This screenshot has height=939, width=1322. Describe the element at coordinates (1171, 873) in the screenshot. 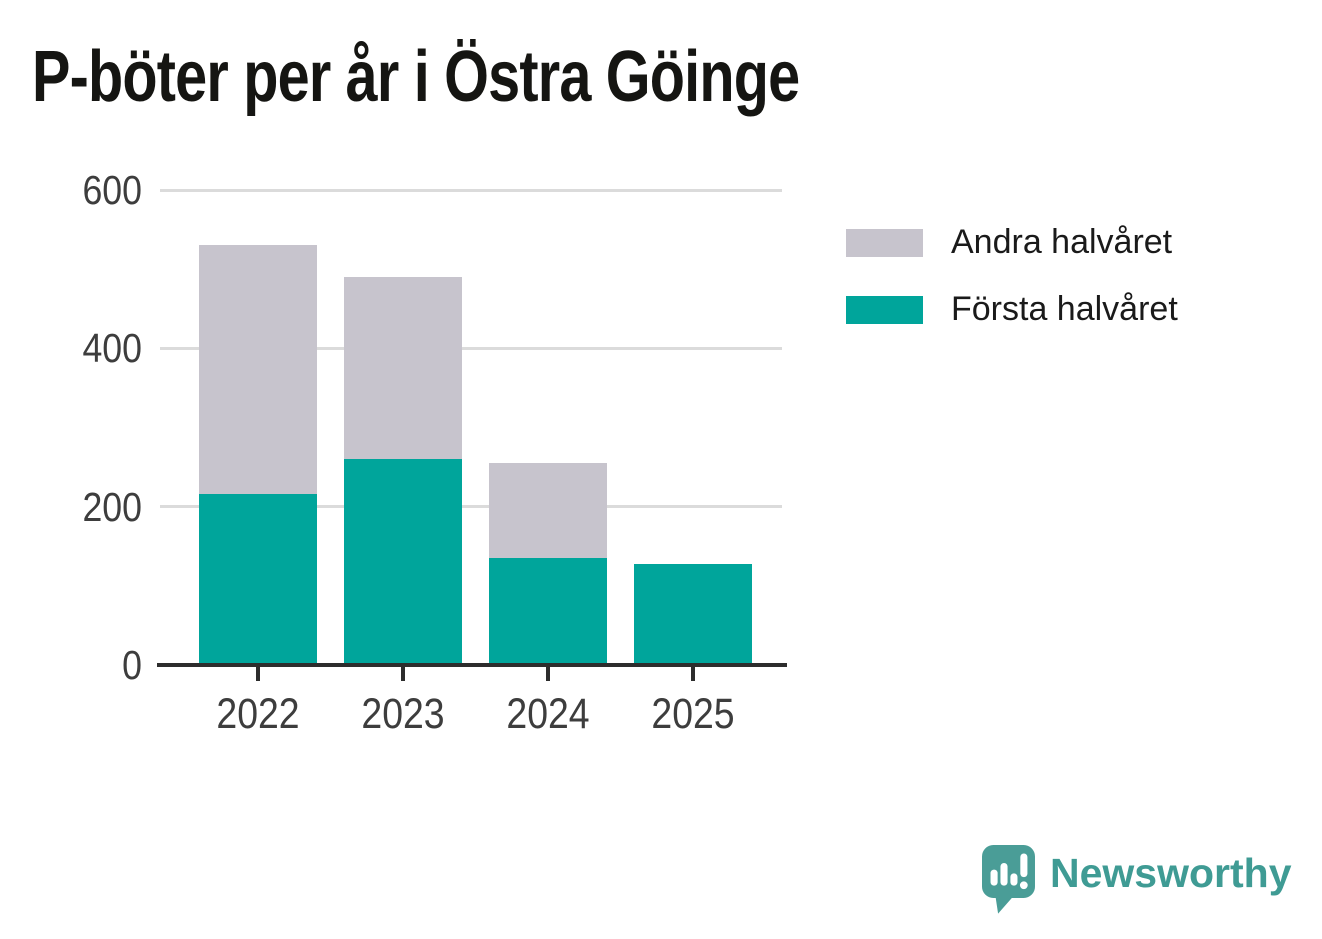

I see `newsworthy-brand-text: Newsworthy` at that location.